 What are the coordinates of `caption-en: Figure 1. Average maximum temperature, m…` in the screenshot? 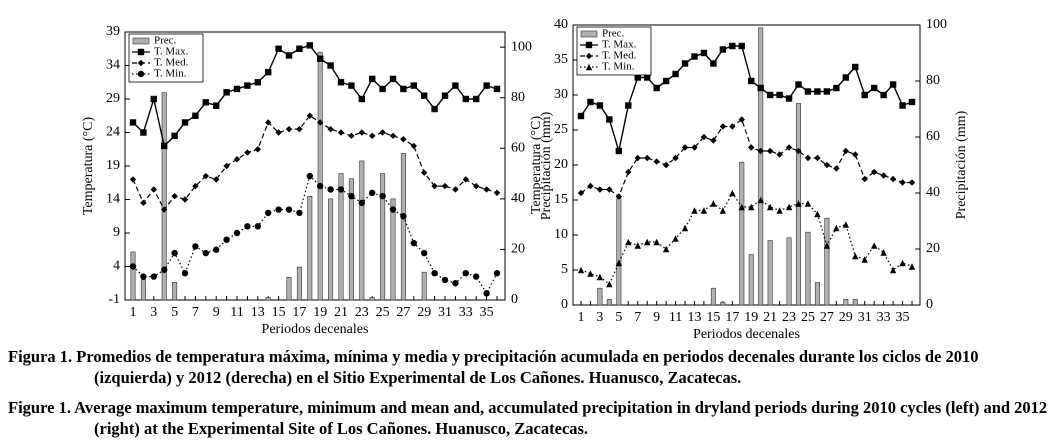 It's located at (528, 418).